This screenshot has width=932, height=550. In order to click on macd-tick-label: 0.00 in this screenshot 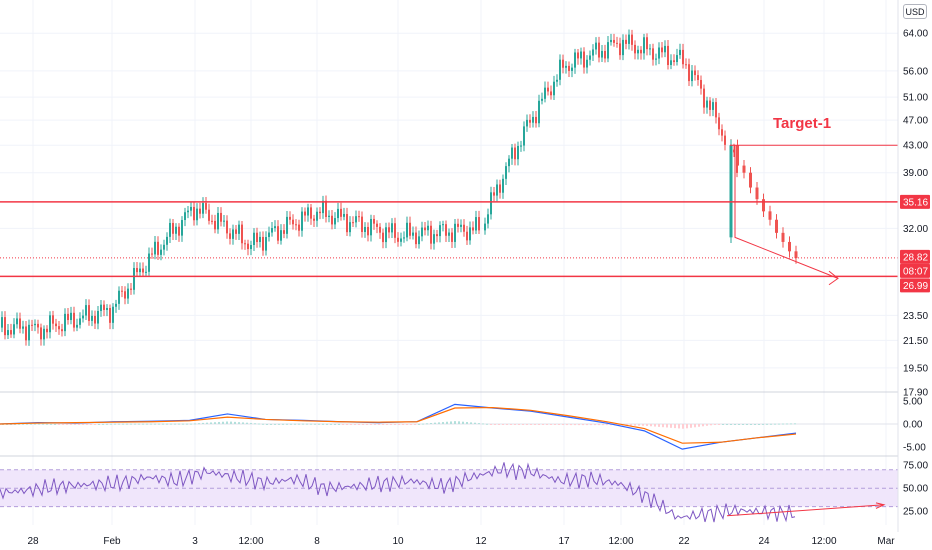, I will do `click(913, 425)`.